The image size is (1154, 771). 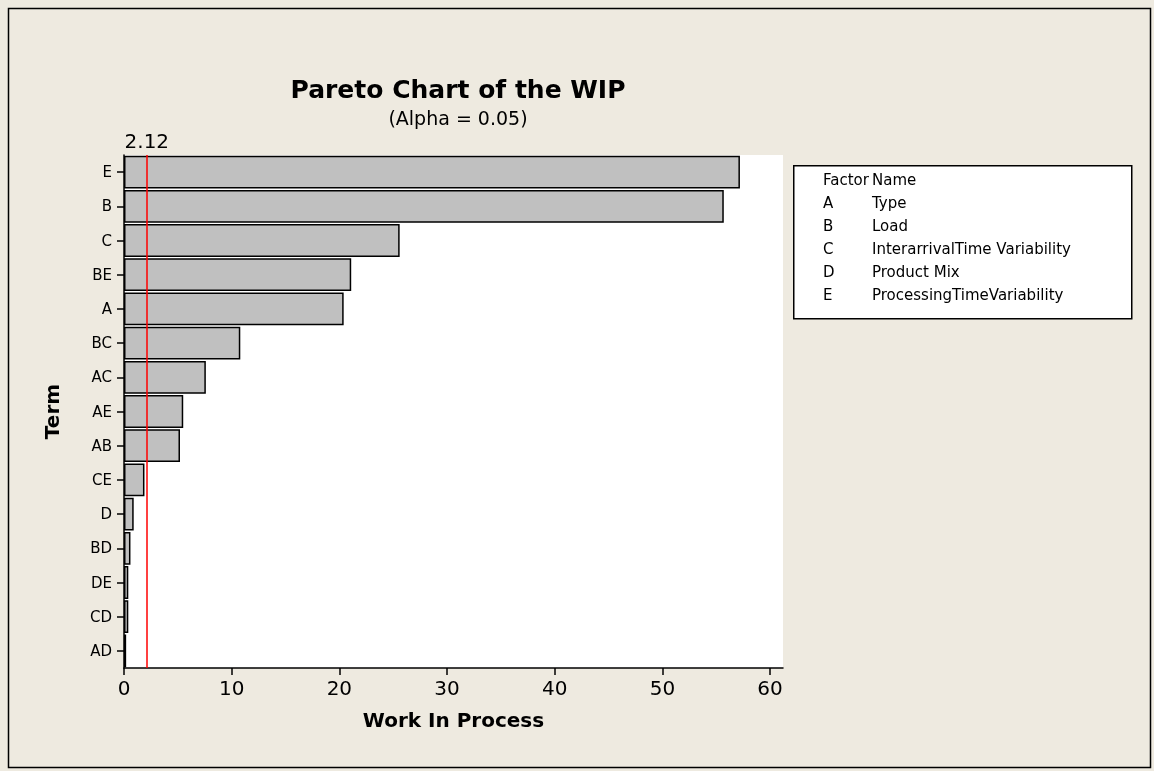 I want to click on y-tick-label: C, so click(x=106, y=240).